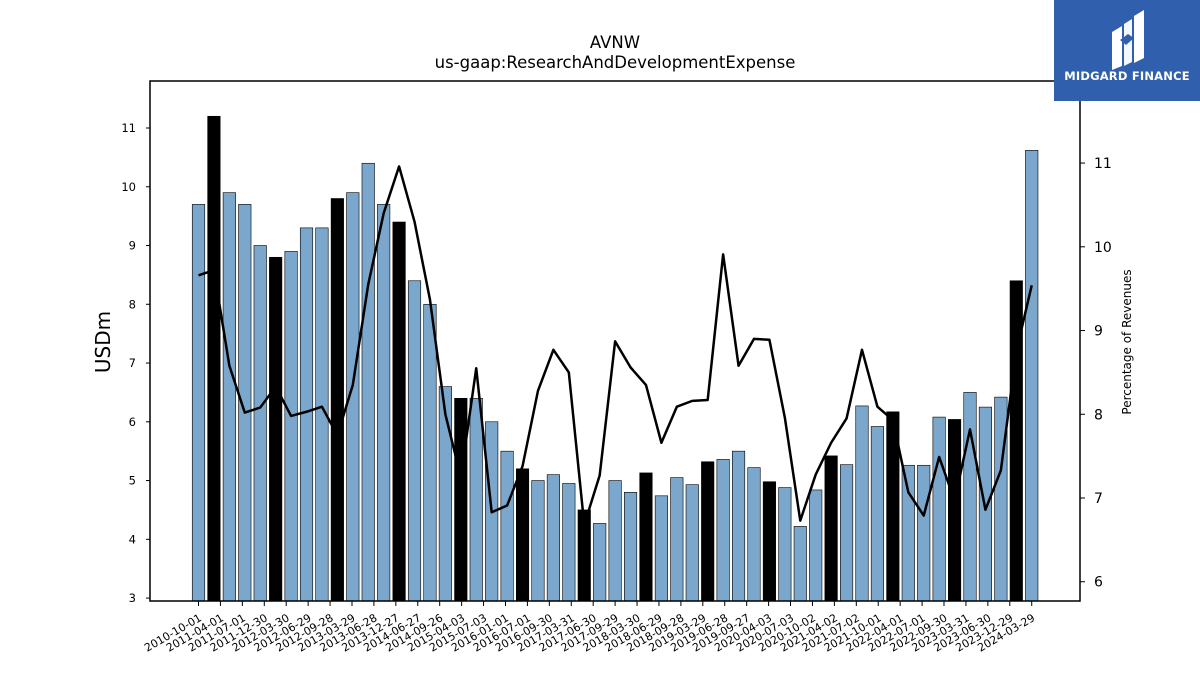 The width and height of the screenshot is (1200, 675). I want to click on y2-tick-label: 8, so click(1098, 415).